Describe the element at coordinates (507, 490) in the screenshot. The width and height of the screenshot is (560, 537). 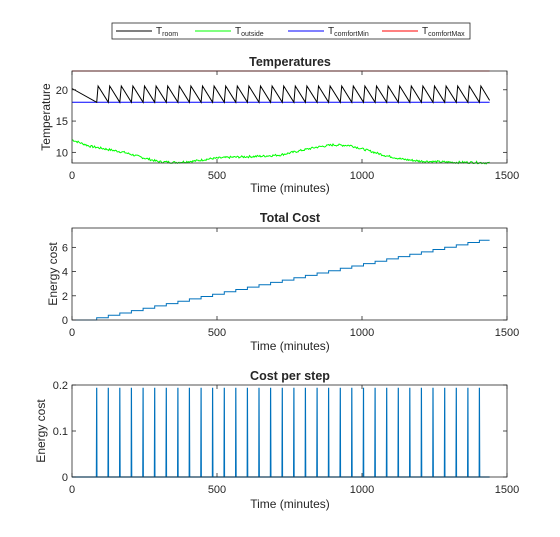
I see `x-tick-label-2-3: 1500` at that location.